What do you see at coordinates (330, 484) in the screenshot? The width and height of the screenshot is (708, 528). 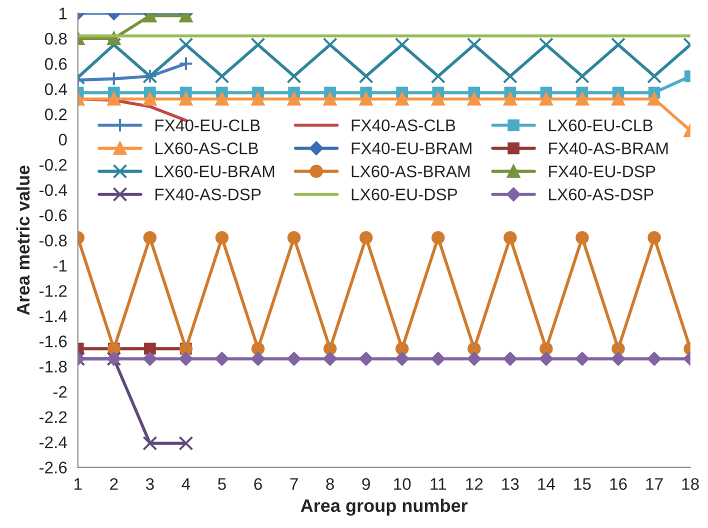 I see `x-tick-label: 8` at bounding box center [330, 484].